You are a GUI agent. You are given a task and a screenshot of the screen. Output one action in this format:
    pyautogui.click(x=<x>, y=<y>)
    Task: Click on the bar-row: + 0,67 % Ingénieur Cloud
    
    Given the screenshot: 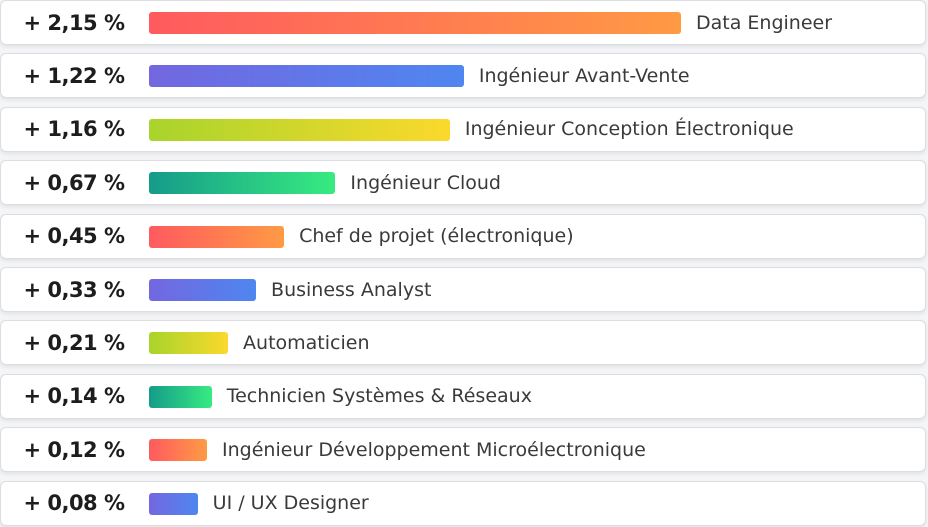 What is the action you would take?
    pyautogui.click(x=463, y=183)
    